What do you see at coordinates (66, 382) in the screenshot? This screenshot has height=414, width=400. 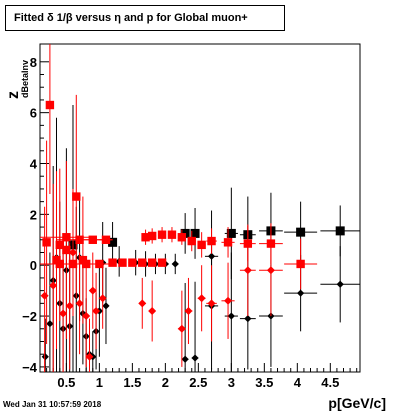 I see `x-tick-label: 0.5` at bounding box center [66, 382].